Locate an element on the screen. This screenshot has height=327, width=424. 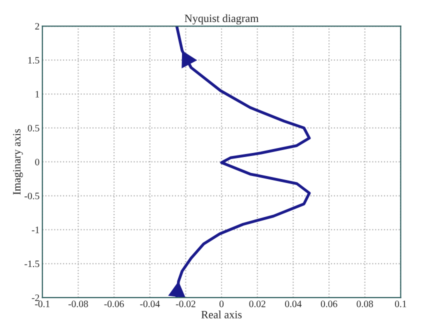
chart-title: Nyquist diagram is located at coordinates (221, 19).